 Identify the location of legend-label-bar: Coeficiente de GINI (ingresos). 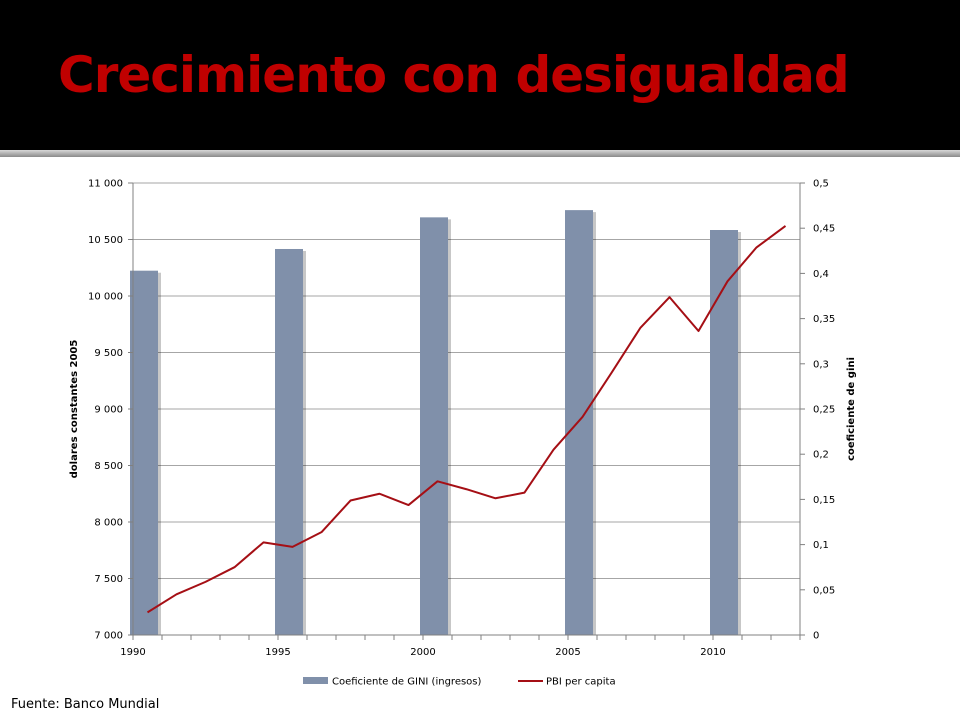
(407, 682).